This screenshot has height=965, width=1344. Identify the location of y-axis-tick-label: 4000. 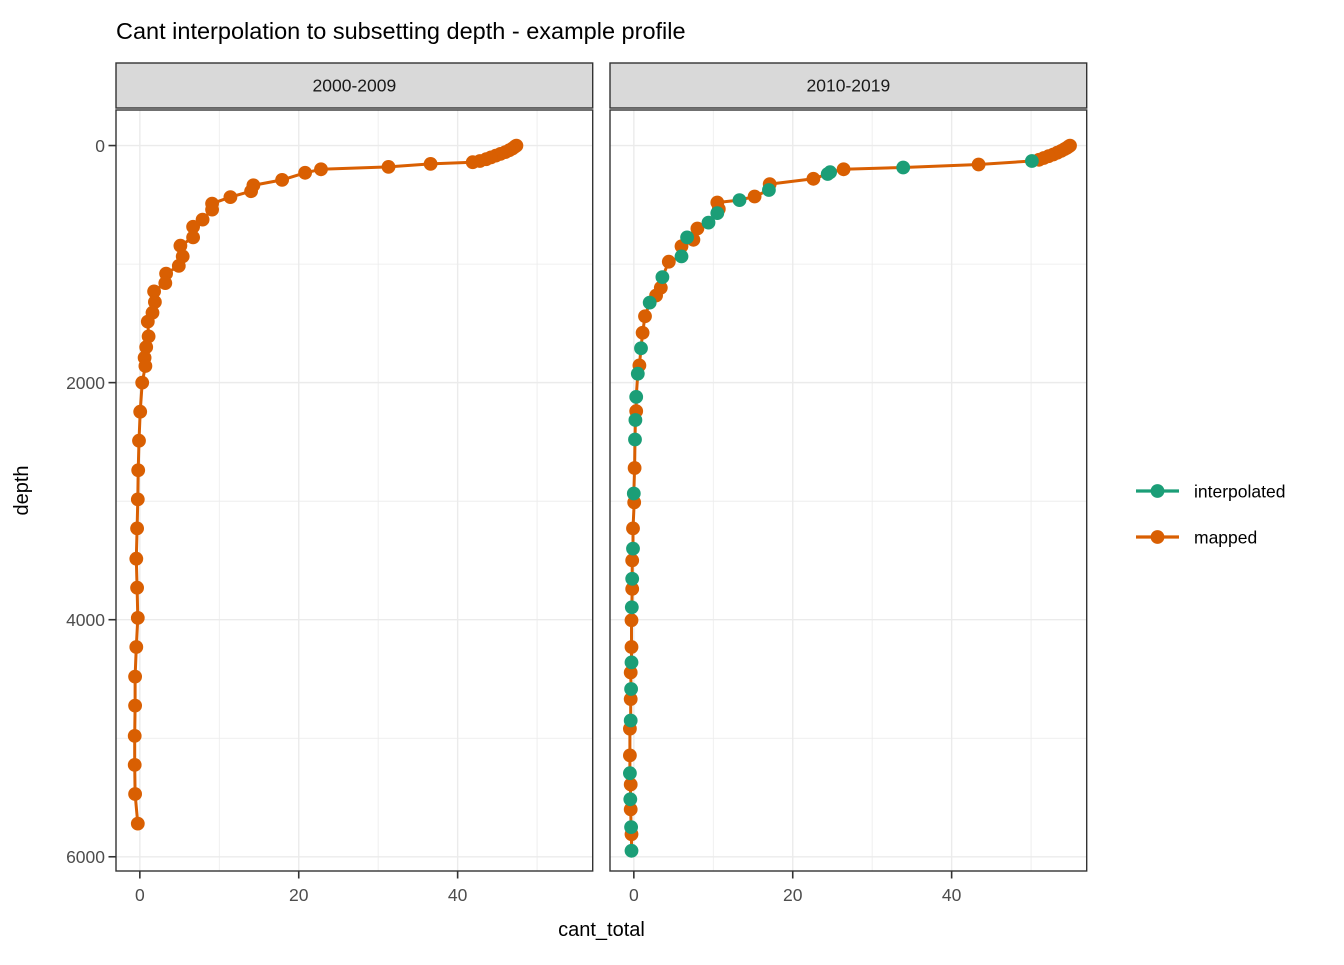
(85, 620).